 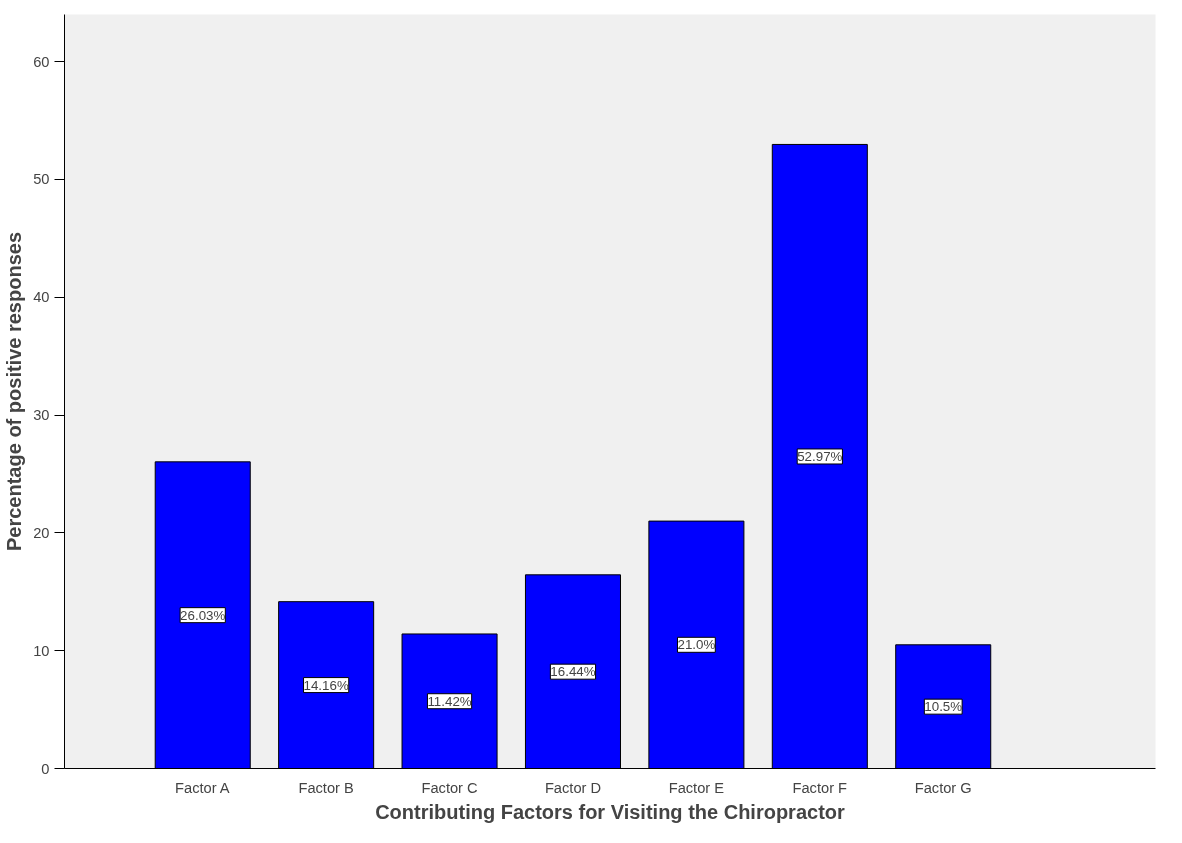 I want to click on y-tick-label: 30, so click(x=41, y=415).